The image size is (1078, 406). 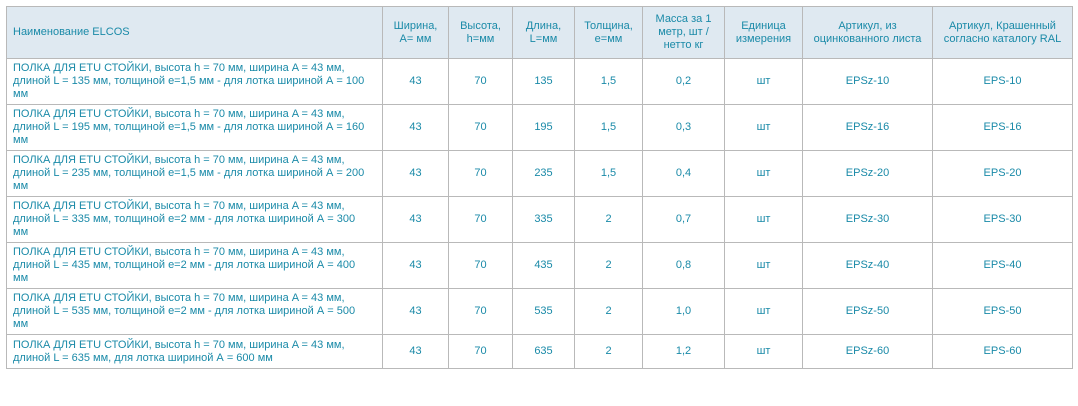 I want to click on header-width: Ширина, A= мм, so click(x=415, y=32).